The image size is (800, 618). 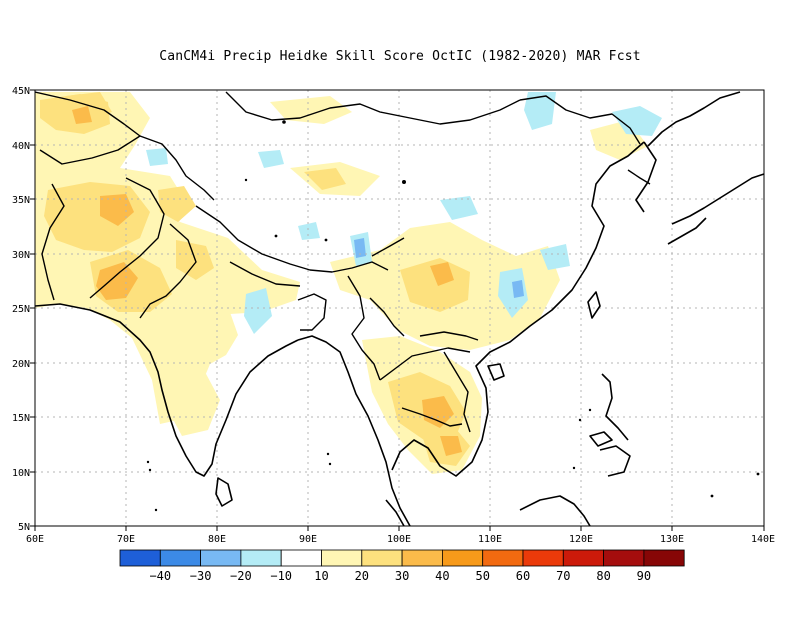 What do you see at coordinates (555, 257) in the screenshot?
I see `shade-east-china-neg` at bounding box center [555, 257].